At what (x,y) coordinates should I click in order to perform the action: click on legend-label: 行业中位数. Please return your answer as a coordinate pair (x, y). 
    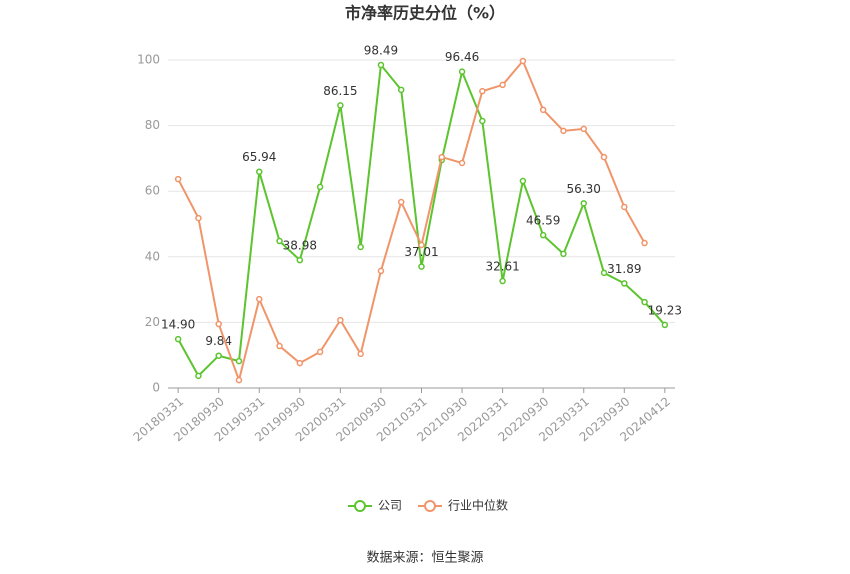
    Looking at the image, I should click on (478, 505).